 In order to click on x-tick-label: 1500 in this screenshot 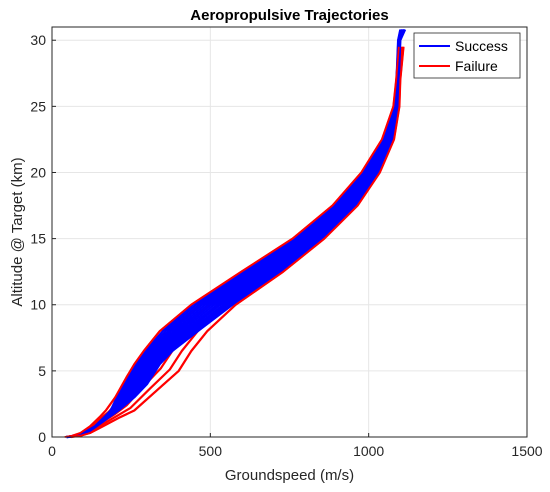, I will do `click(526, 451)`.